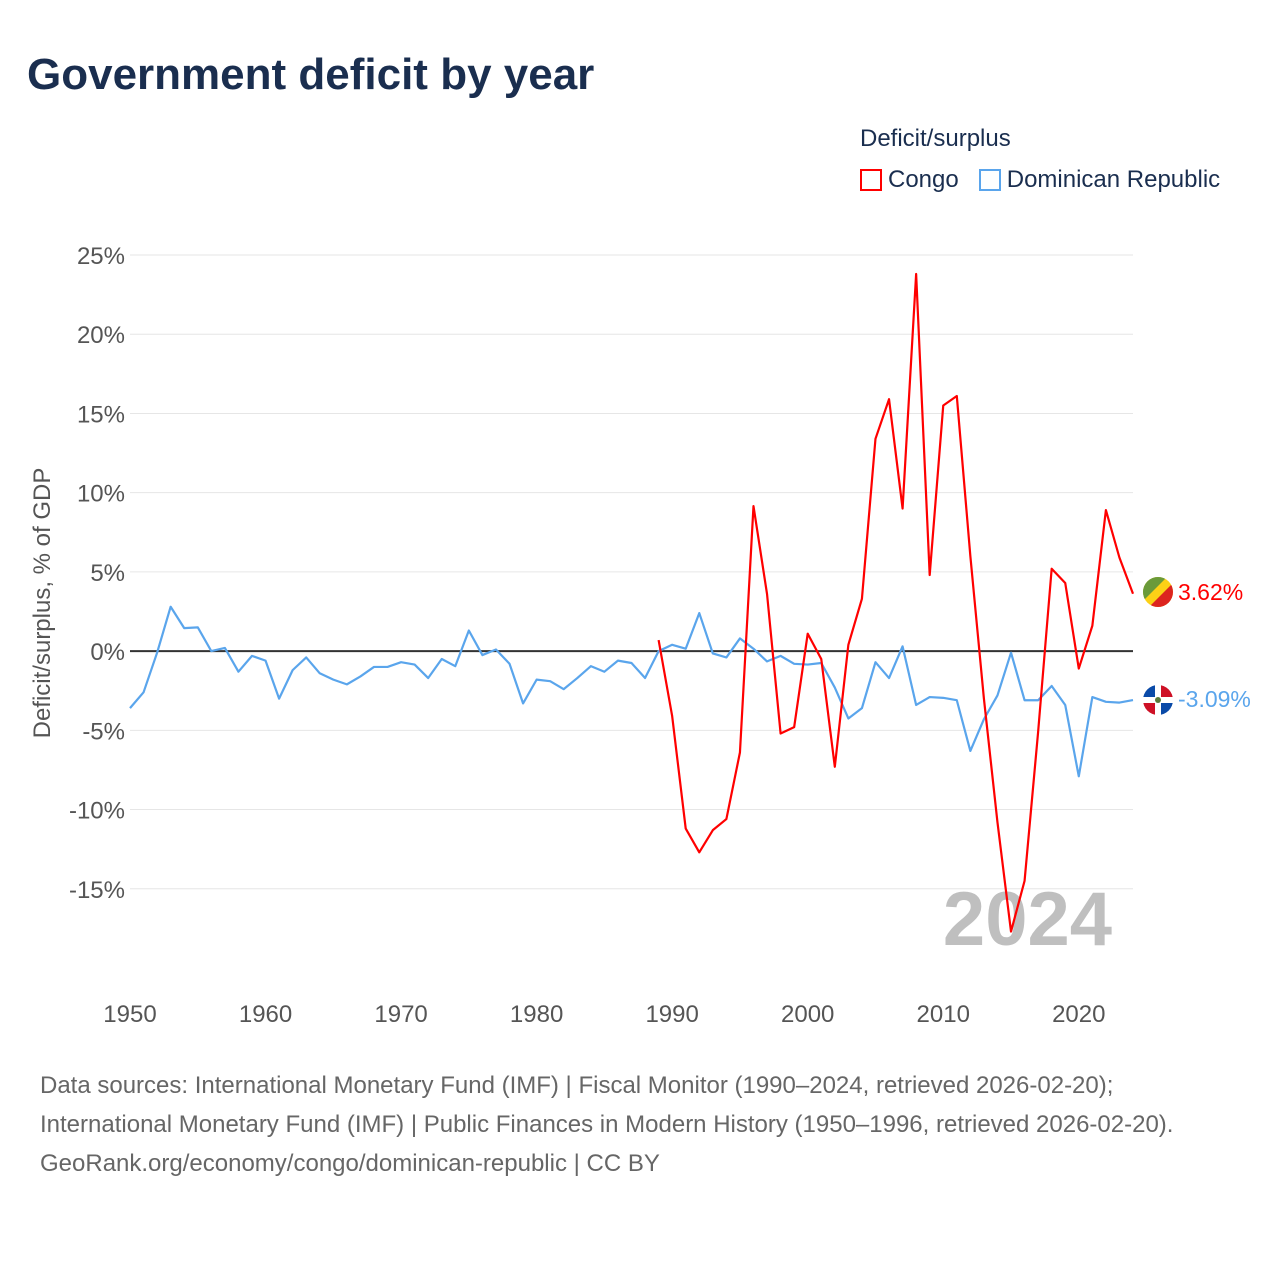 The height and width of the screenshot is (1280, 1280). Describe the element at coordinates (631, 691) in the screenshot. I see `series-line-dominican-republic` at that location.